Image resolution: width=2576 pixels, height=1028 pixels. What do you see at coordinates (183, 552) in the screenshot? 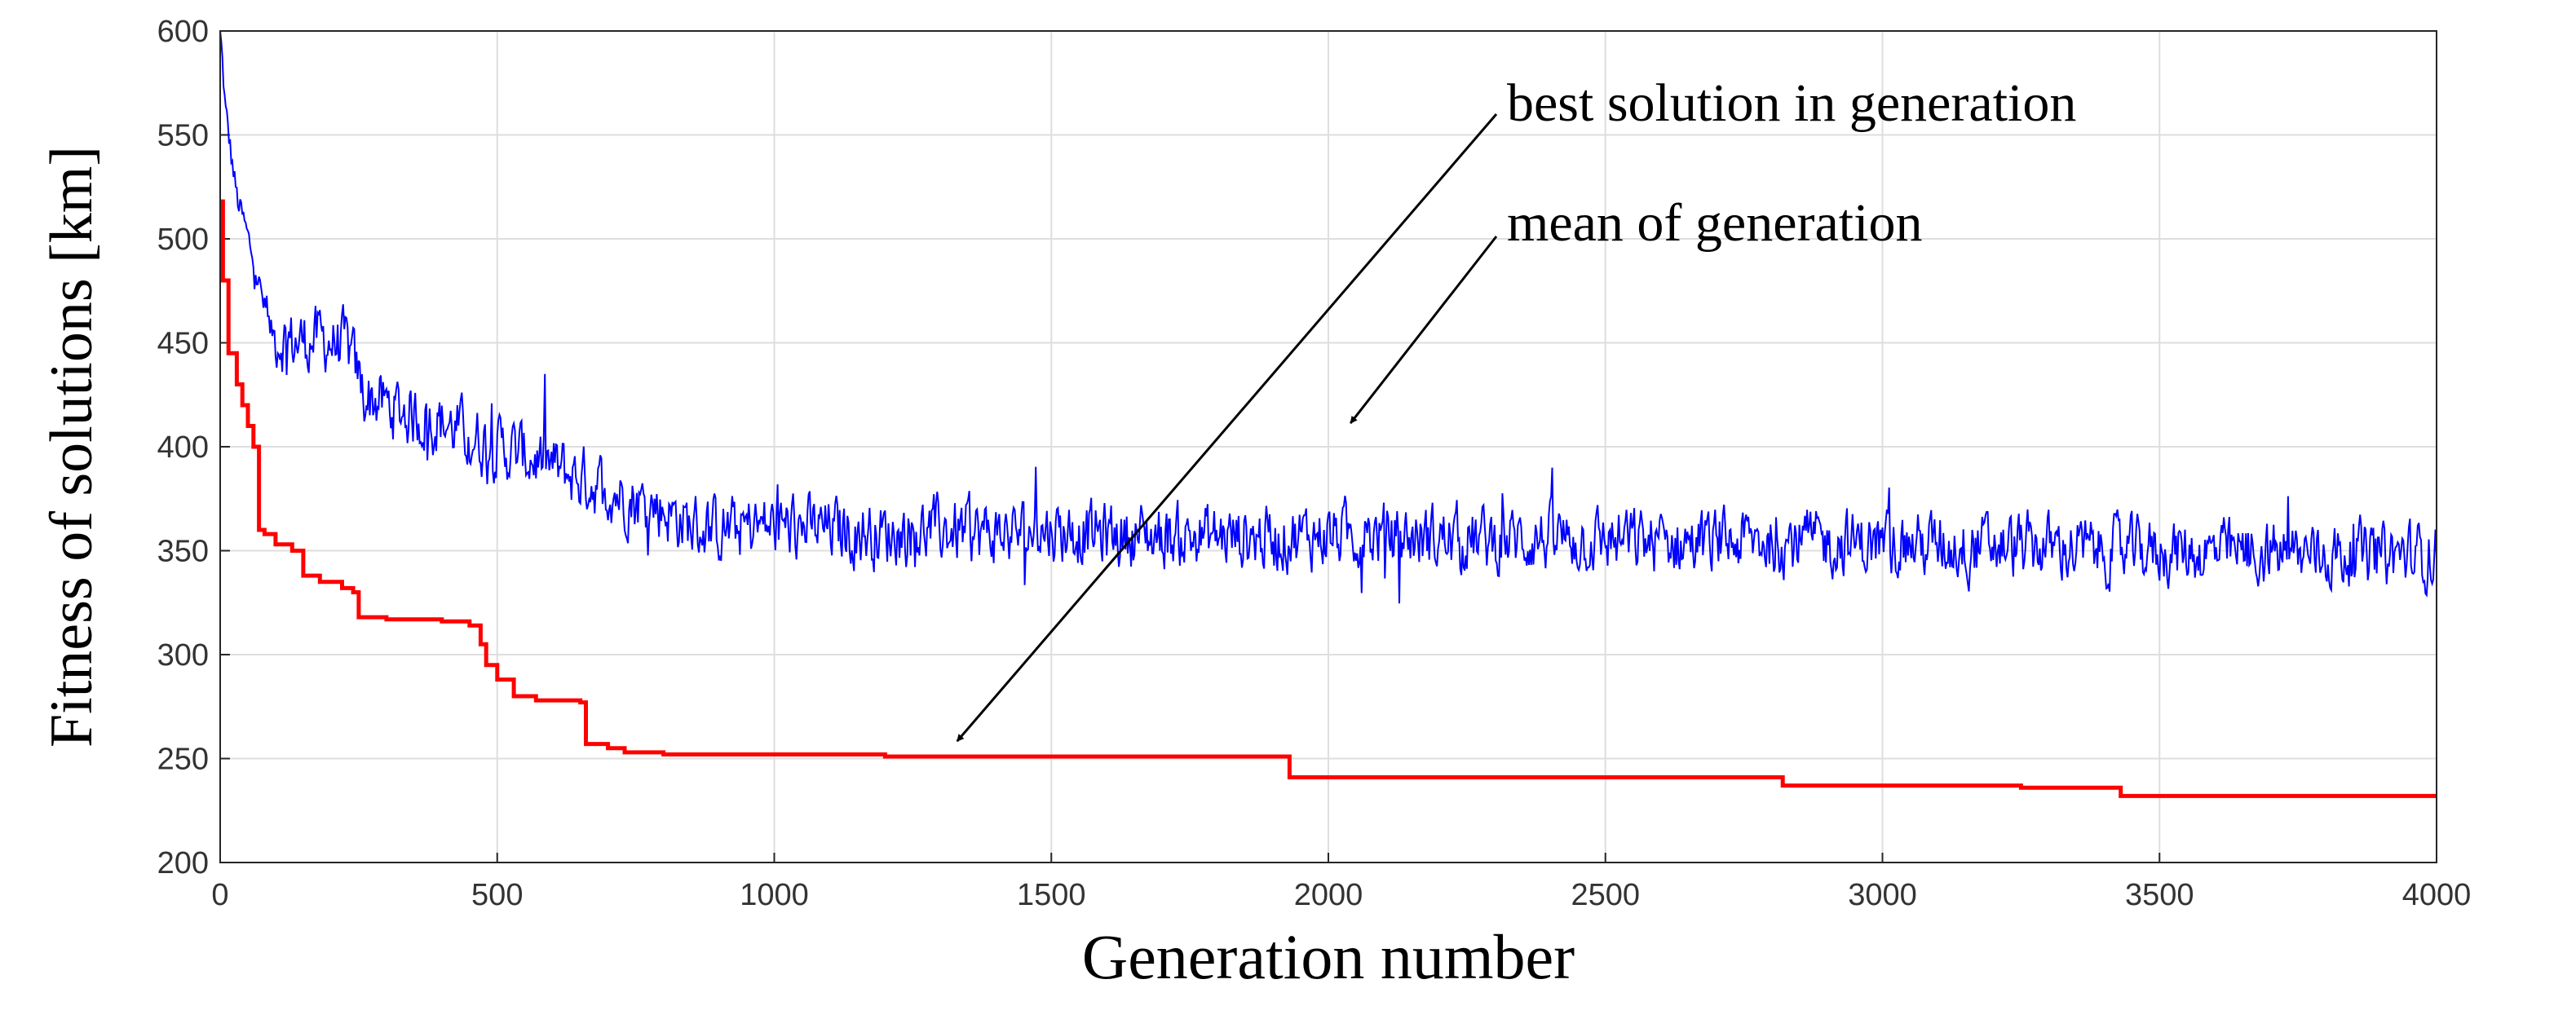
I see `y-tick-label: 350` at bounding box center [183, 552].